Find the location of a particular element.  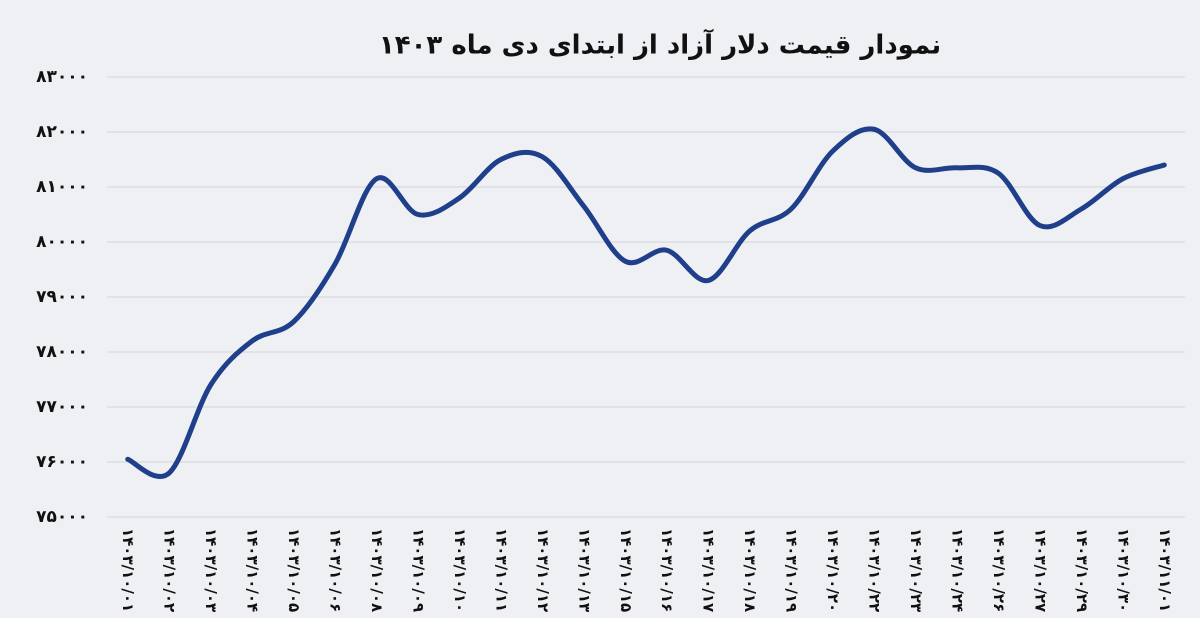

x-tick-label: ۱۴۰۳/۱۰/۰۱ is located at coordinates (128, 570).